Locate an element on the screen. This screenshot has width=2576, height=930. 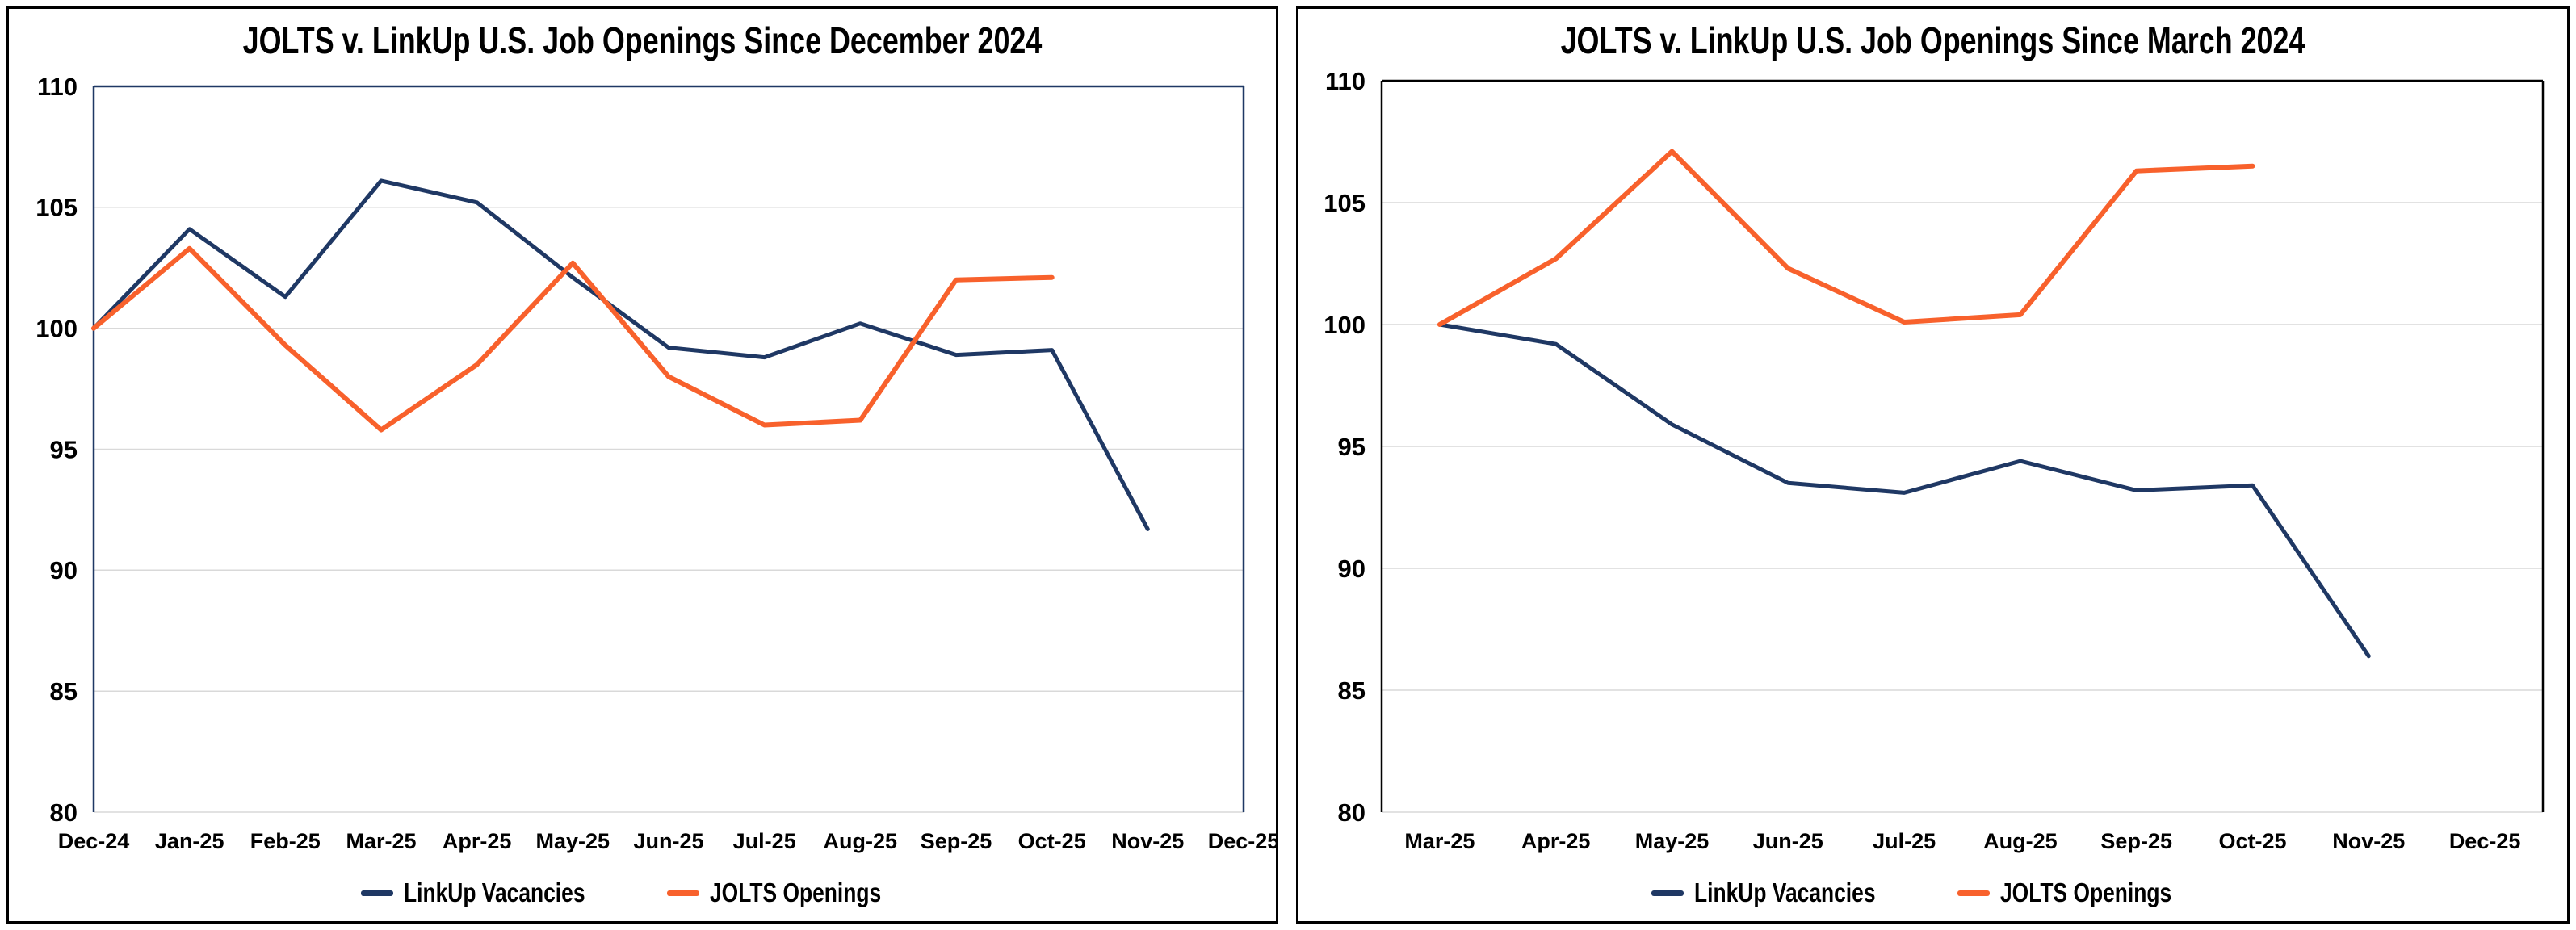
x-tick-label: Jan-25 is located at coordinates (189, 841).